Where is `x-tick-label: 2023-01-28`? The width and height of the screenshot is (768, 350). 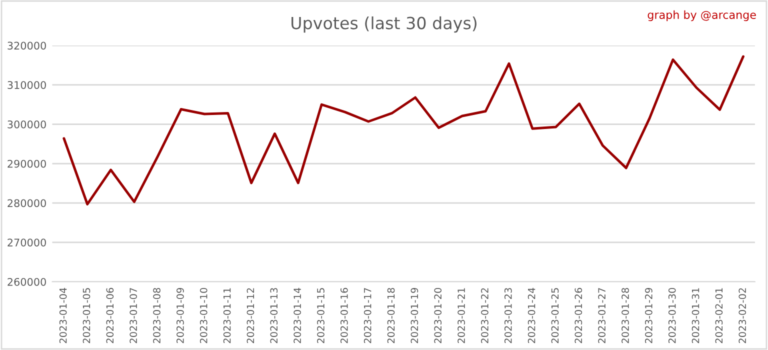 x-tick-label: 2023-01-28 is located at coordinates (625, 316).